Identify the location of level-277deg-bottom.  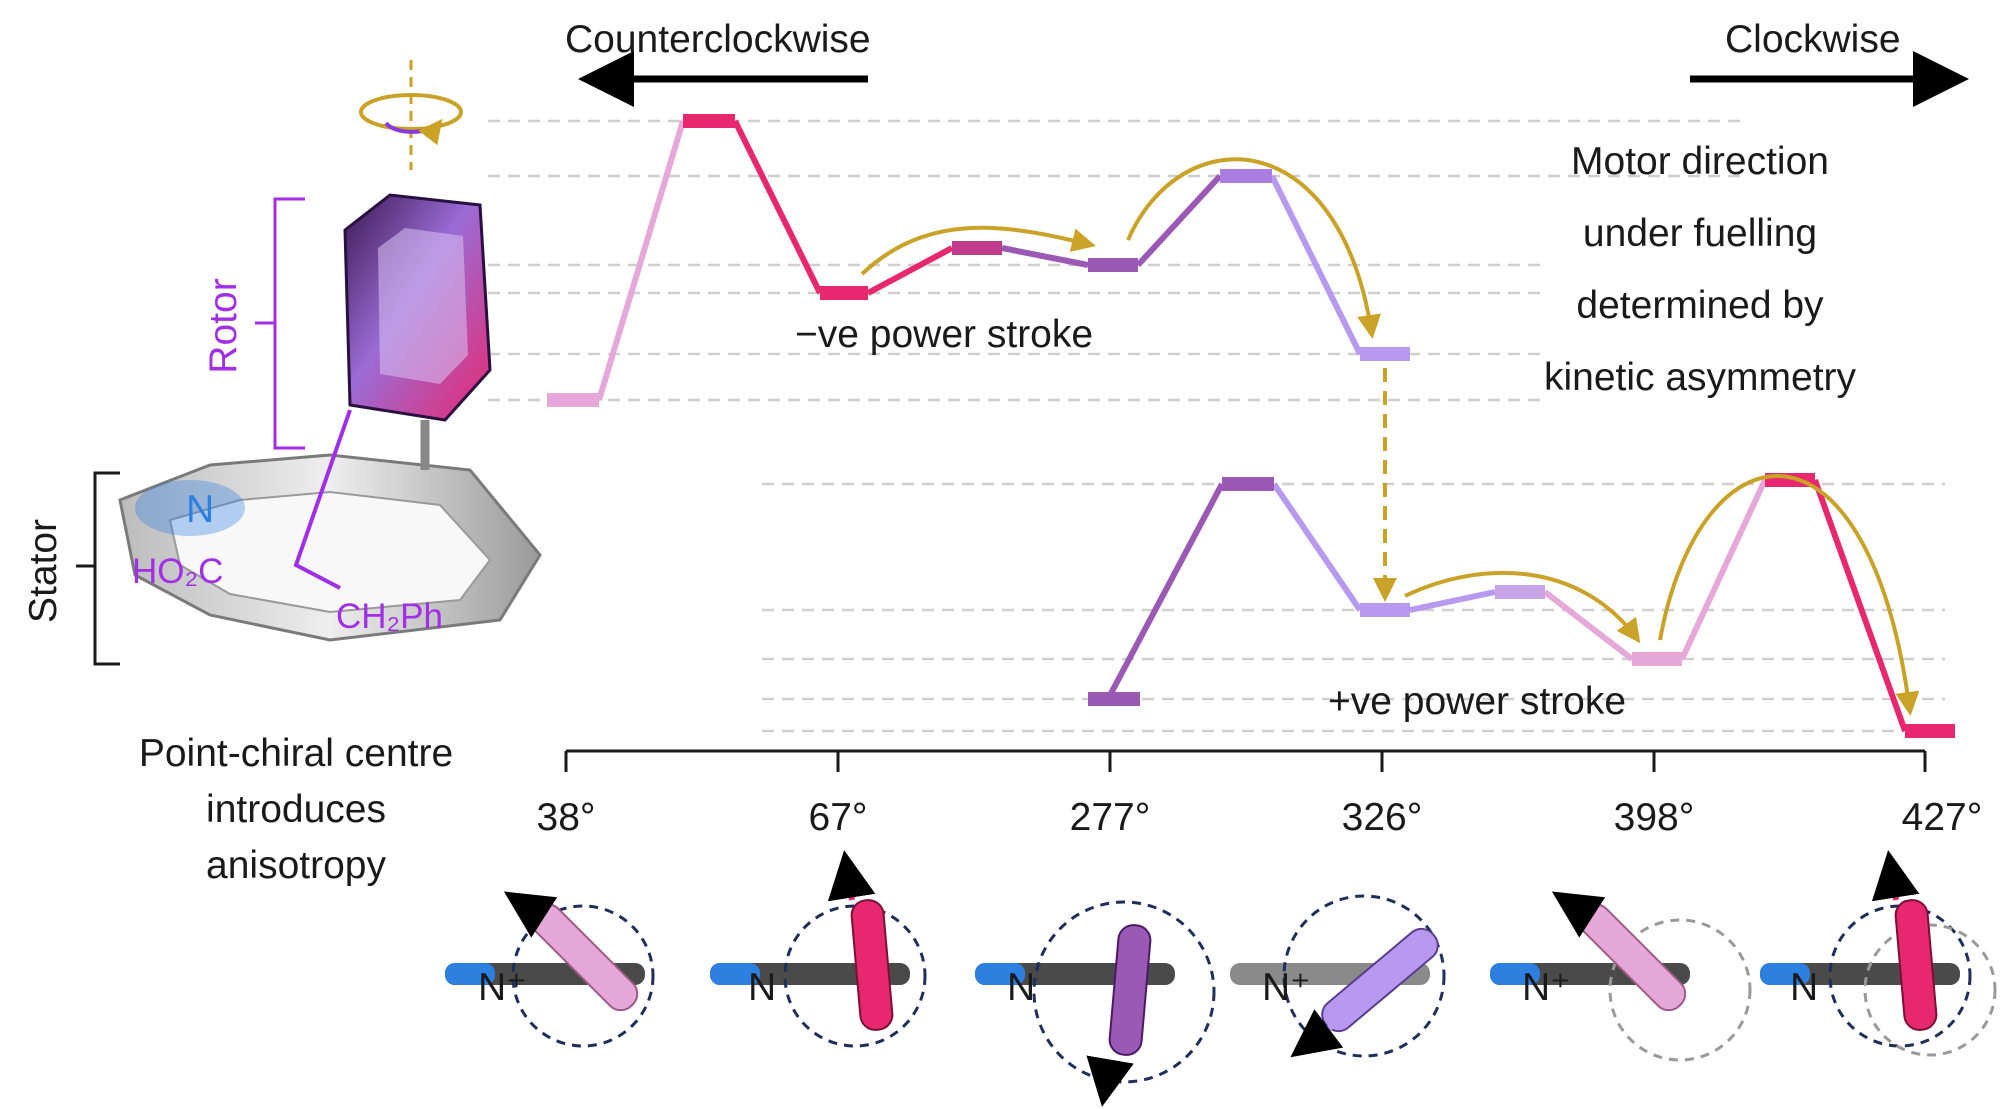
(1114, 699).